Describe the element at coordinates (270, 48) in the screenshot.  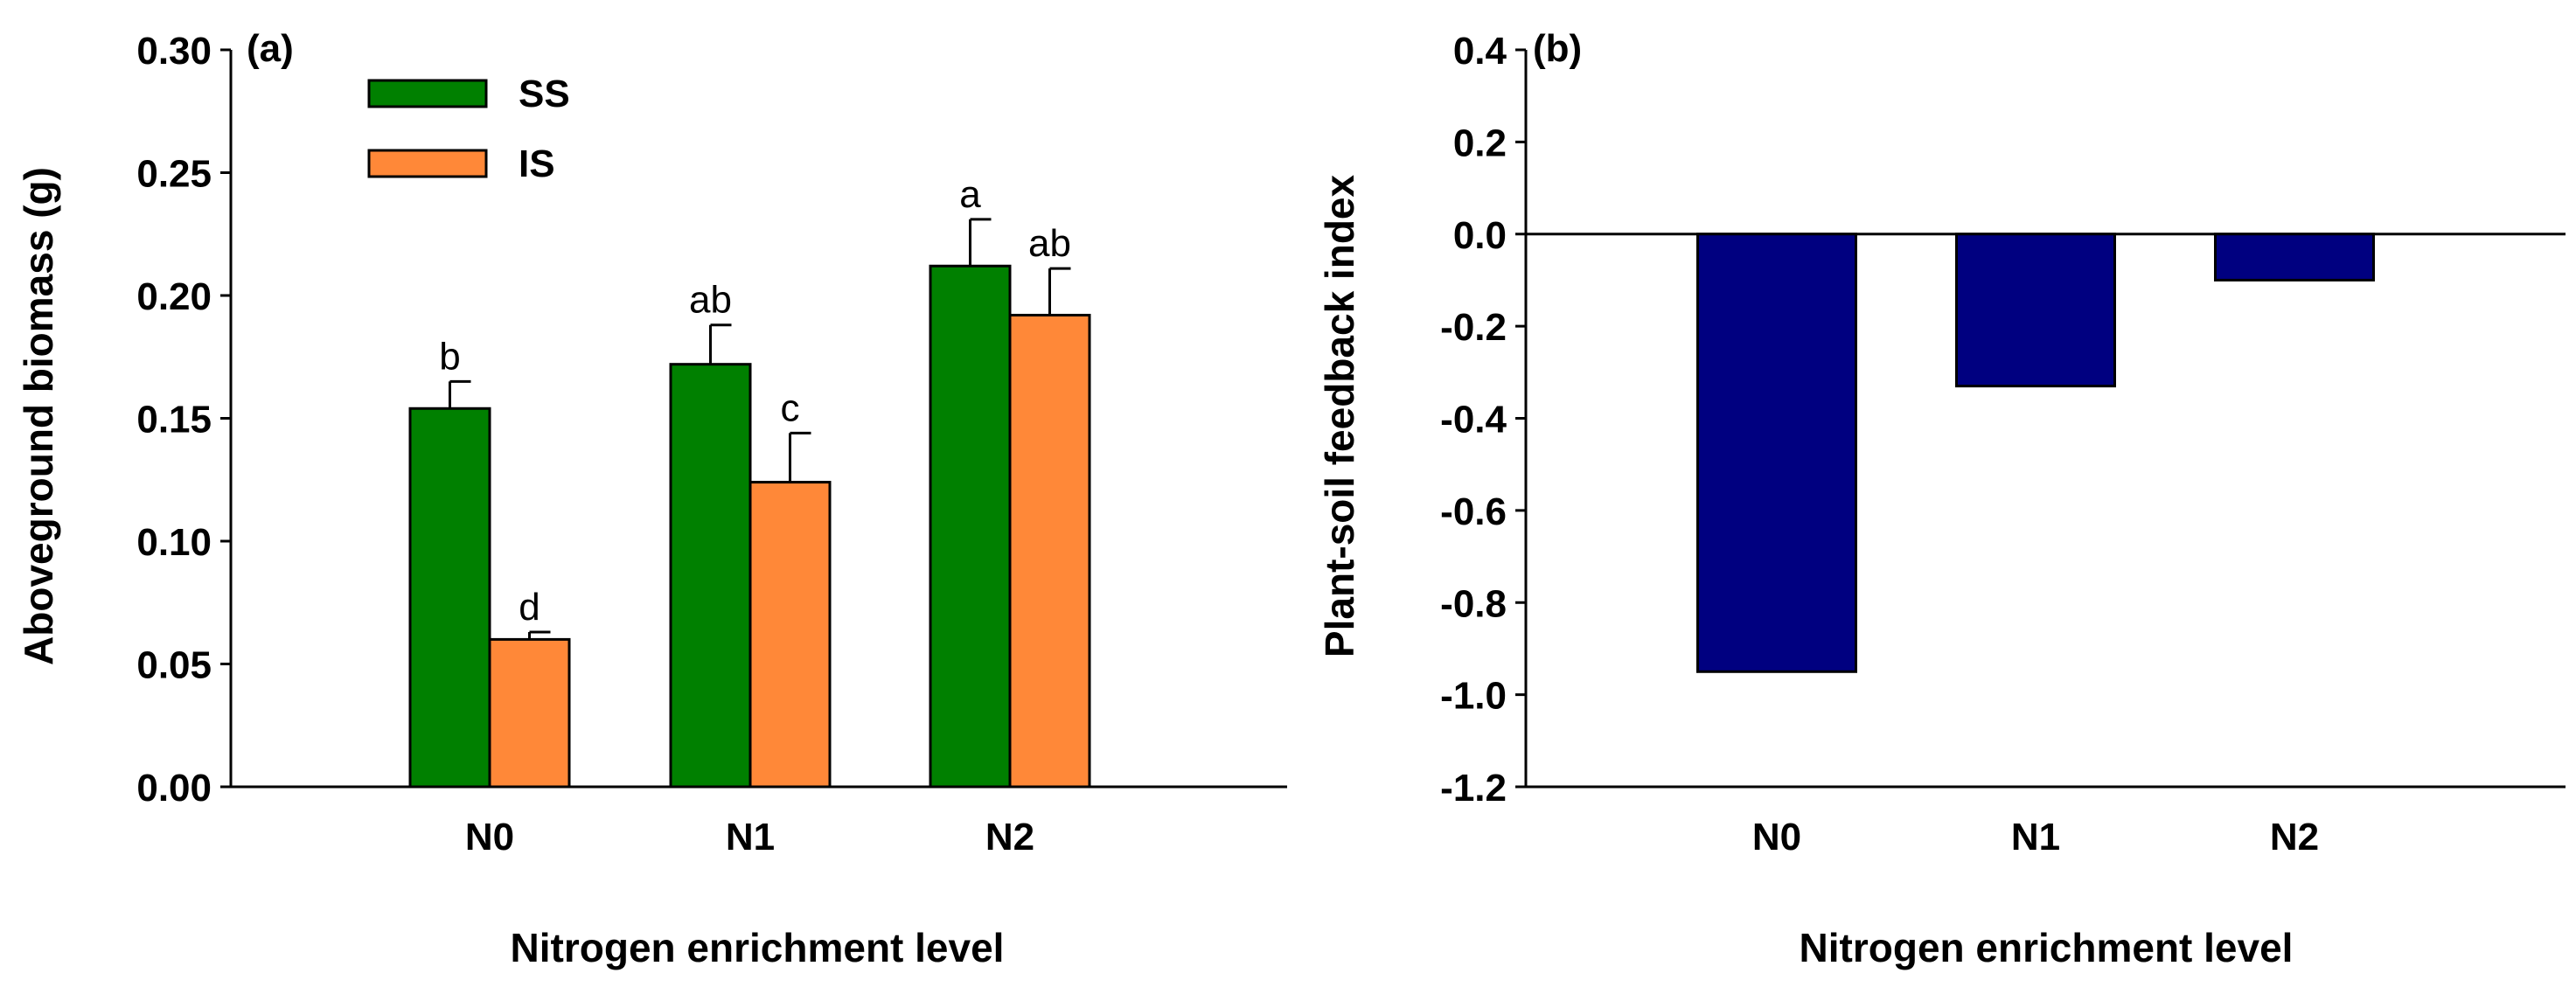
I see `panel-a-label: (a)` at that location.